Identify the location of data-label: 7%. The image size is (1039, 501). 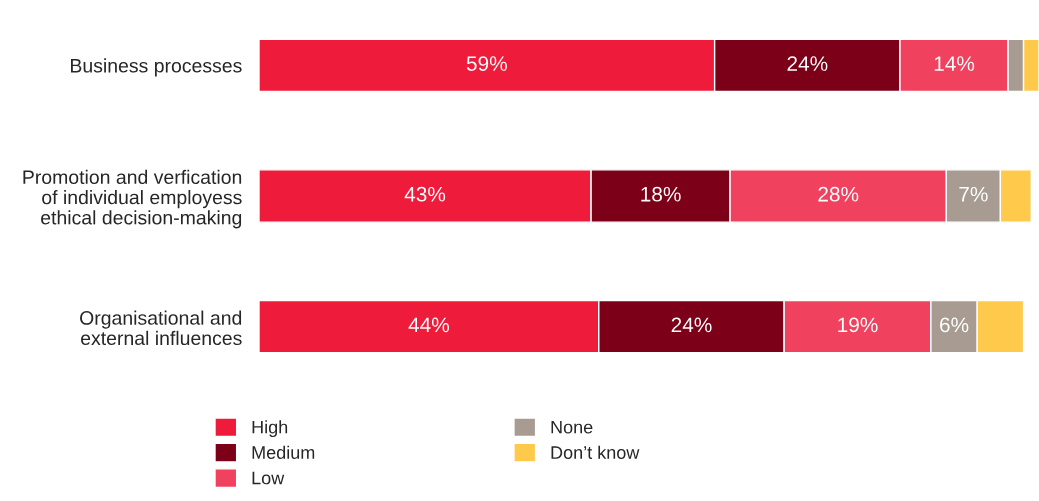
(973, 194).